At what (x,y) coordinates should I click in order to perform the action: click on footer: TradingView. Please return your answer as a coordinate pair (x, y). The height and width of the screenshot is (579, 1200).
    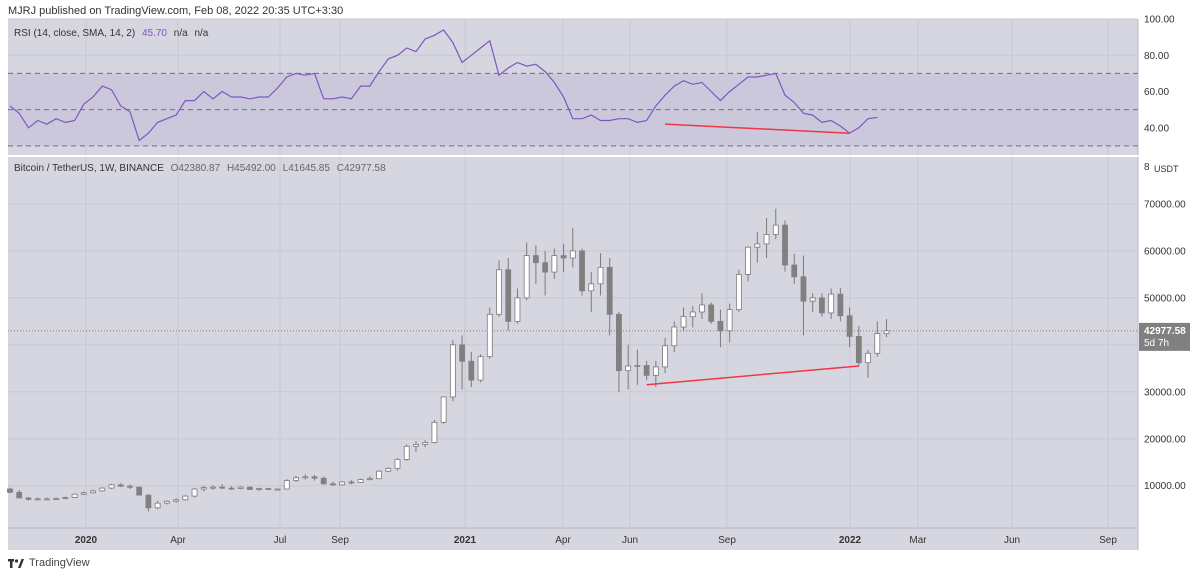
    Looking at the image, I should click on (49, 563).